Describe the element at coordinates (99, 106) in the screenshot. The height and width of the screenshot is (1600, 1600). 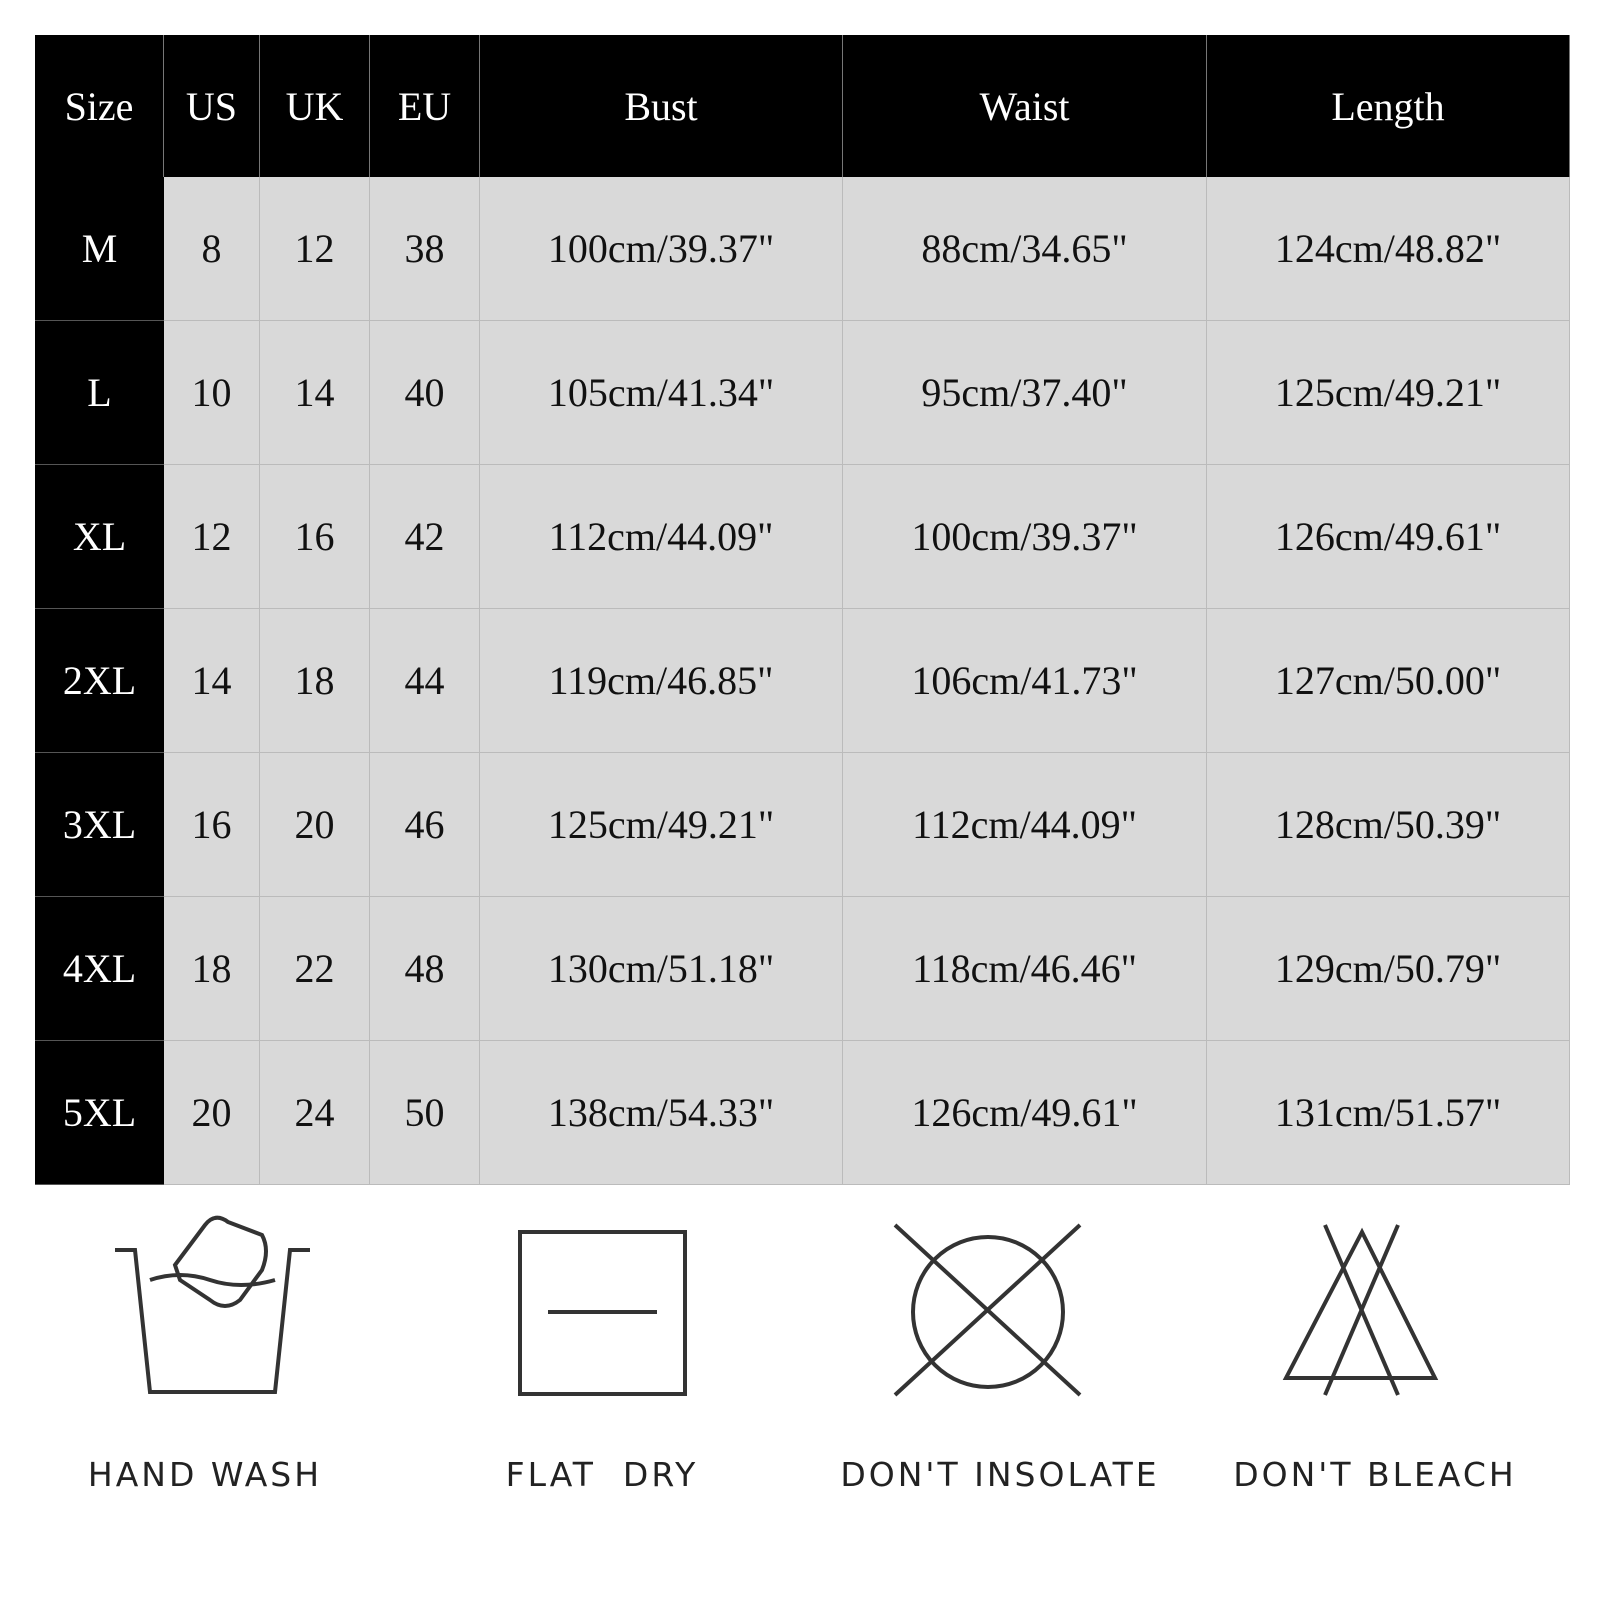
I see `table-cell: Size` at that location.